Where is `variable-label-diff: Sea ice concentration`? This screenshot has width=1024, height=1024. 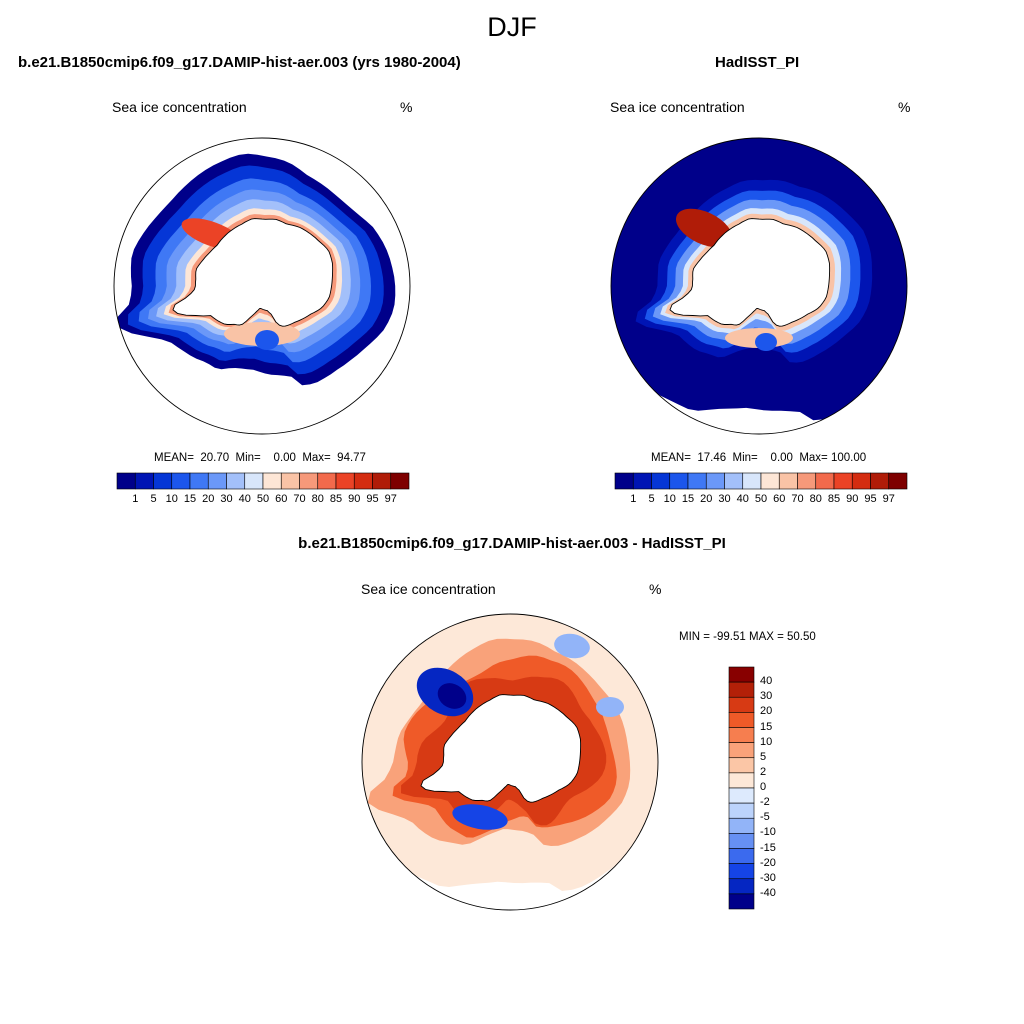 variable-label-diff: Sea ice concentration is located at coordinates (428, 589).